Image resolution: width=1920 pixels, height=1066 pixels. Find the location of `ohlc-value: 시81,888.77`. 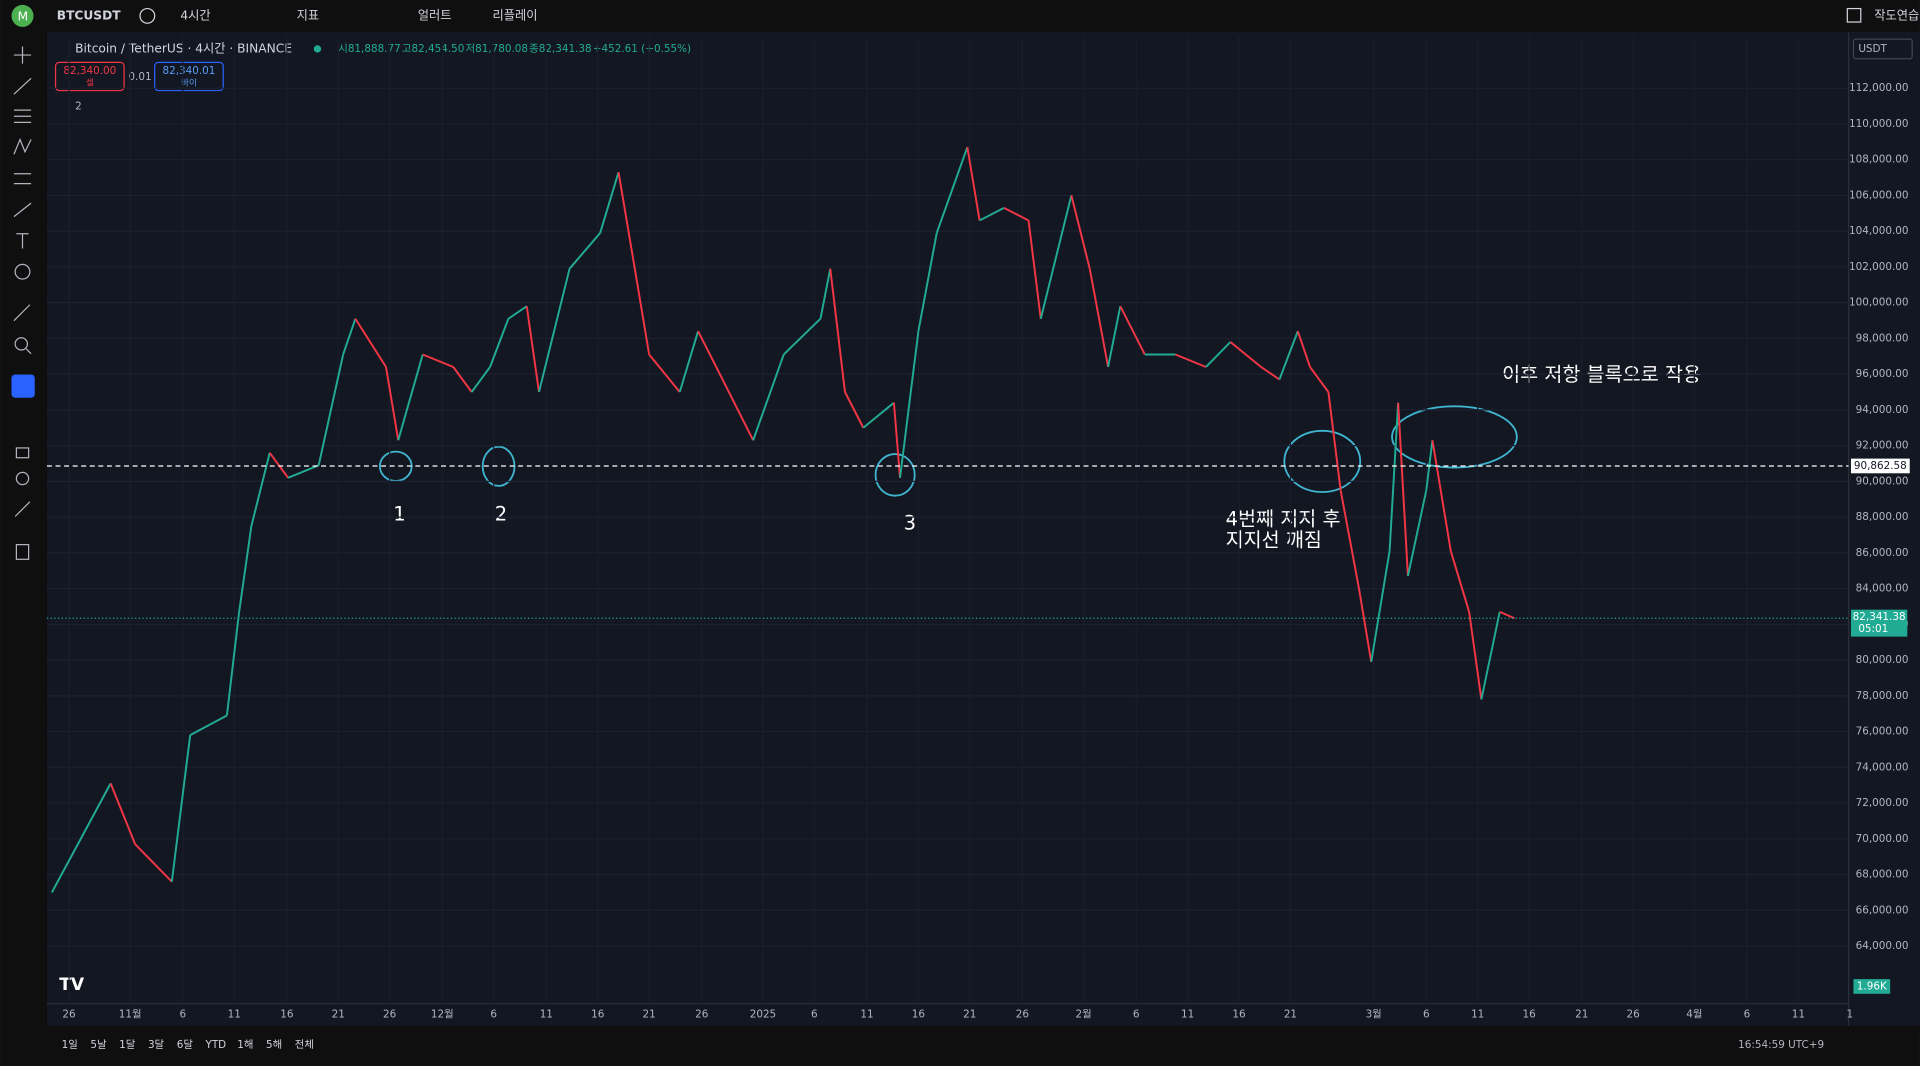

ohlc-value: 시81,888.77 is located at coordinates (369, 49).